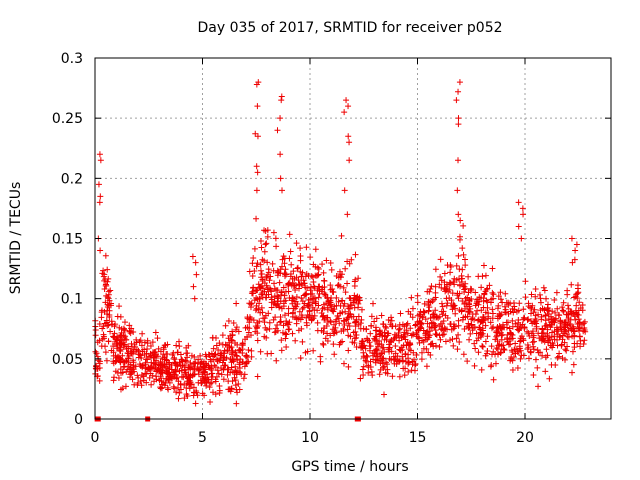 The image size is (640, 480). What do you see at coordinates (349, 467) in the screenshot?
I see `x-axis-label: GPS time / hours` at bounding box center [349, 467].